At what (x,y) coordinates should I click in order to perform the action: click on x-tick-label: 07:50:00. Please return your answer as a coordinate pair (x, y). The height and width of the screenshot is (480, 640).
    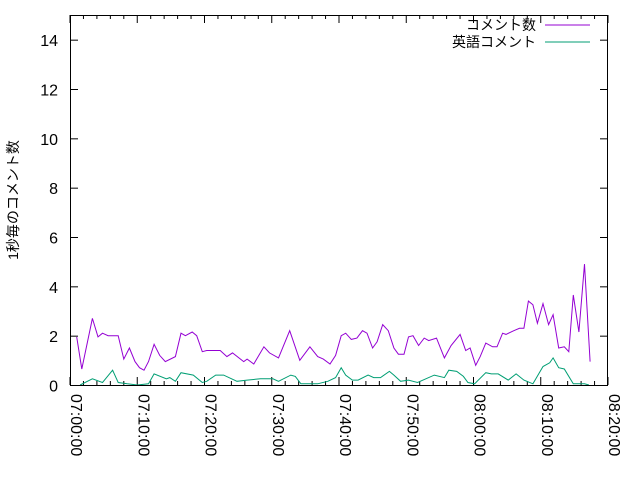
    Looking at the image, I should click on (411, 425).